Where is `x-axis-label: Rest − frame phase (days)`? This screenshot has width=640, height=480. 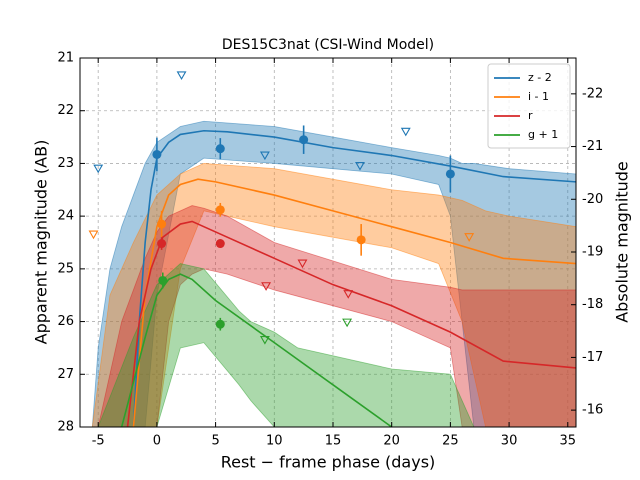 x-axis-label: Rest − frame phase (days) is located at coordinates (328, 462).